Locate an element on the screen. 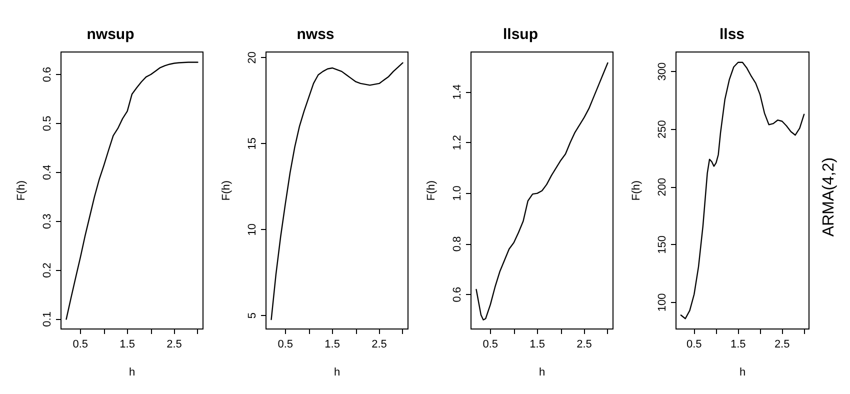 This screenshot has width=850, height=394. y-tick-label: 1.0 is located at coordinates (458, 193).